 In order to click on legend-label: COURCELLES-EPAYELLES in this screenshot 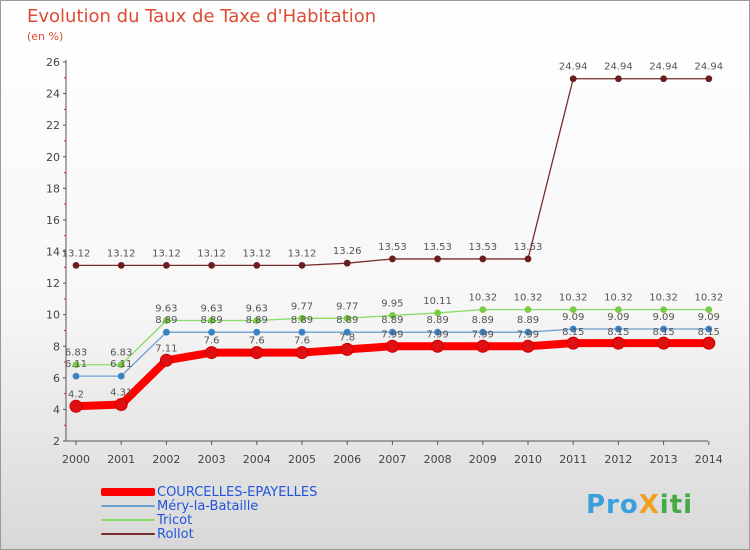, I will do `click(237, 492)`.